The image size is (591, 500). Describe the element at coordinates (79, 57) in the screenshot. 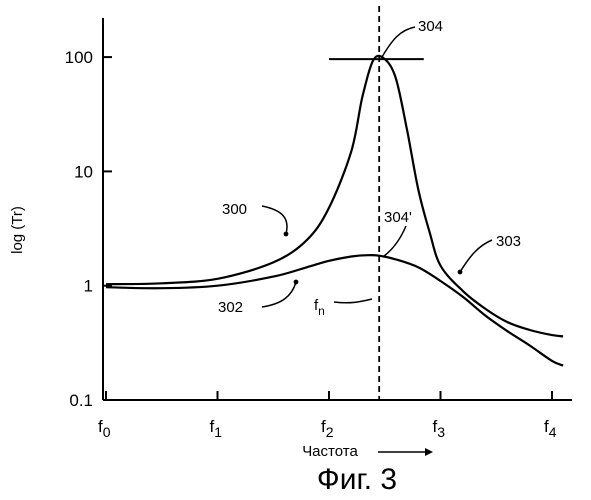

I see `y-tick-label: 100` at that location.